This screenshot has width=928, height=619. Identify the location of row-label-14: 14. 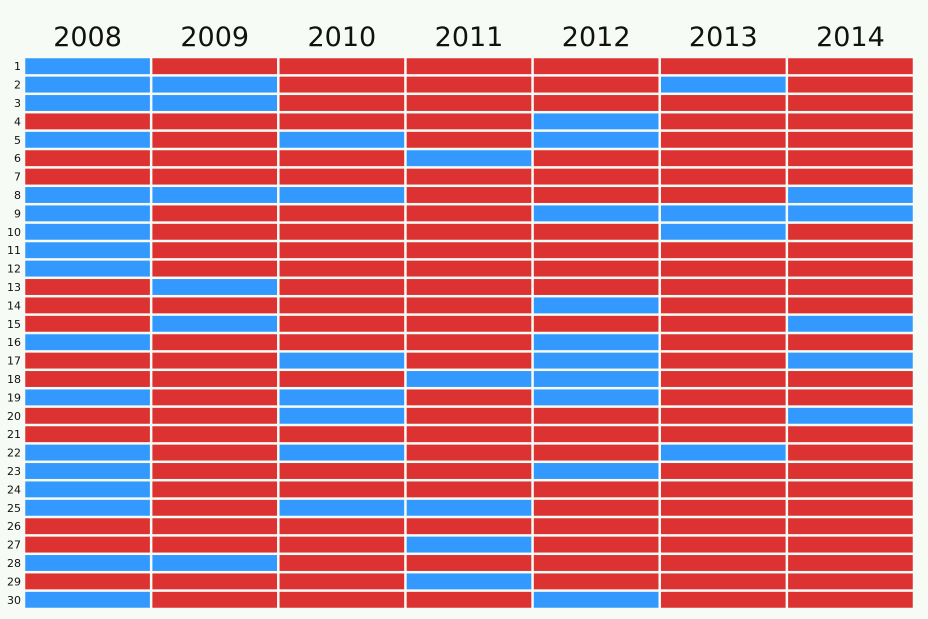
(14, 305).